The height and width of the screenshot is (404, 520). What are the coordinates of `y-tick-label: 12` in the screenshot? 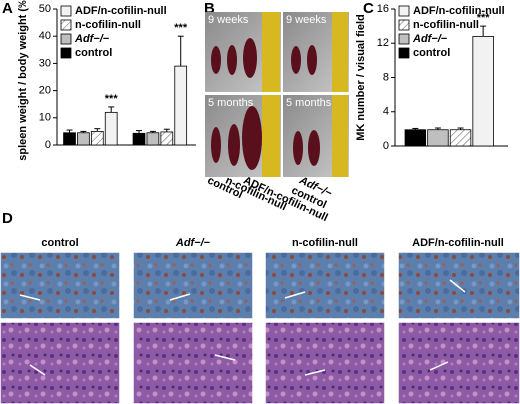 It's located at (383, 43).